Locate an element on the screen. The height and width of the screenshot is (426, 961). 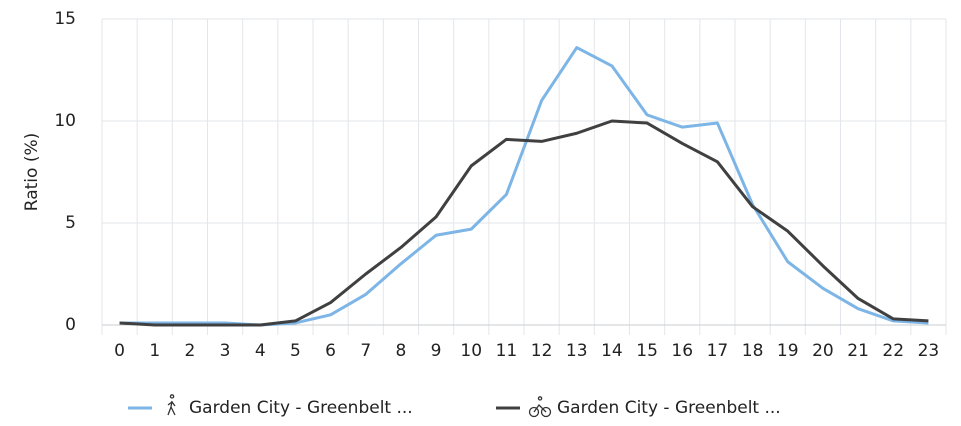
x-tick-label: 11 is located at coordinates (507, 351).